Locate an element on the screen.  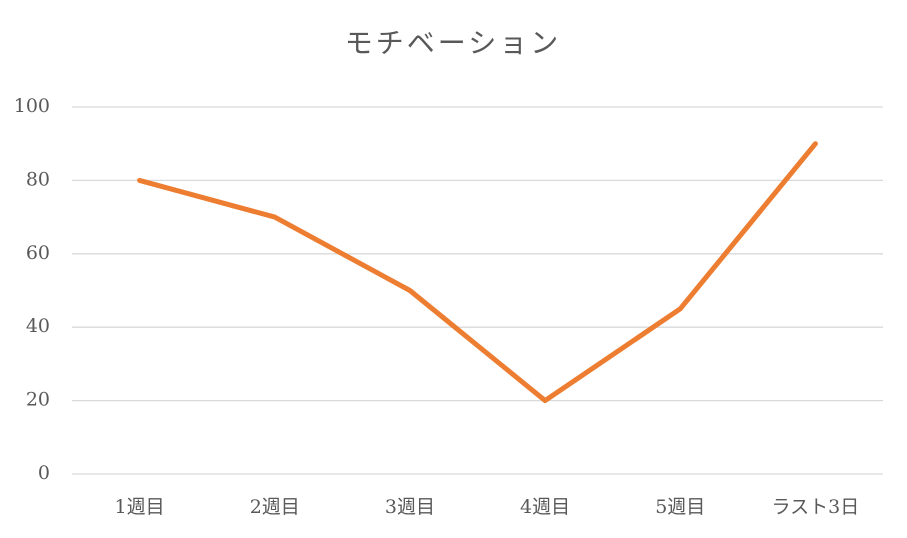
y-tick-label: 40 is located at coordinates (38, 326).